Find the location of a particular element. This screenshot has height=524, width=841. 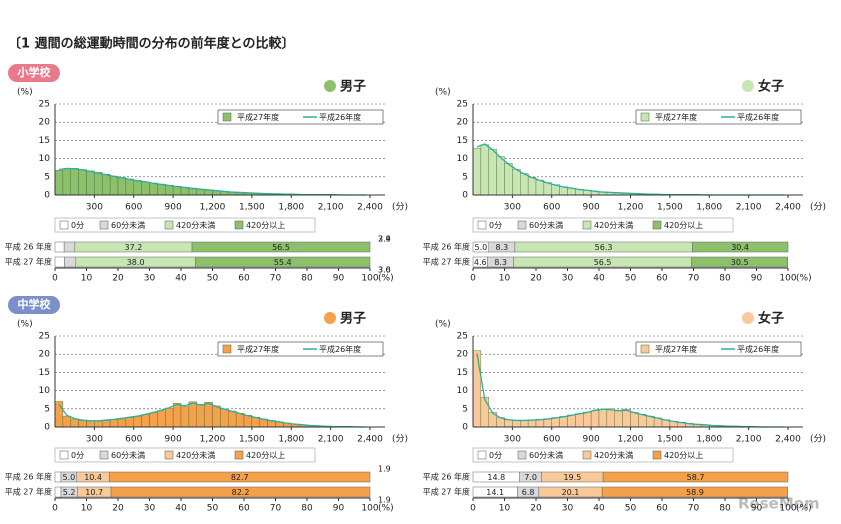

y-tick-label: 25 is located at coordinates (44, 337).